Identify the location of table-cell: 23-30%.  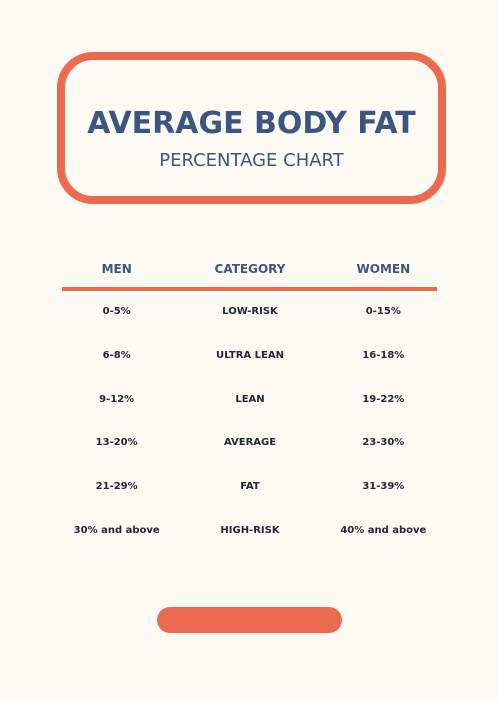
(383, 443).